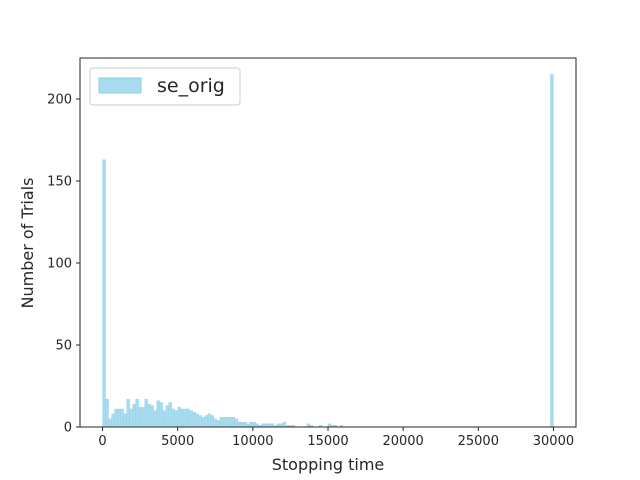 The width and height of the screenshot is (640, 480). Describe the element at coordinates (478, 441) in the screenshot. I see `x-tick-label: 25000` at that location.